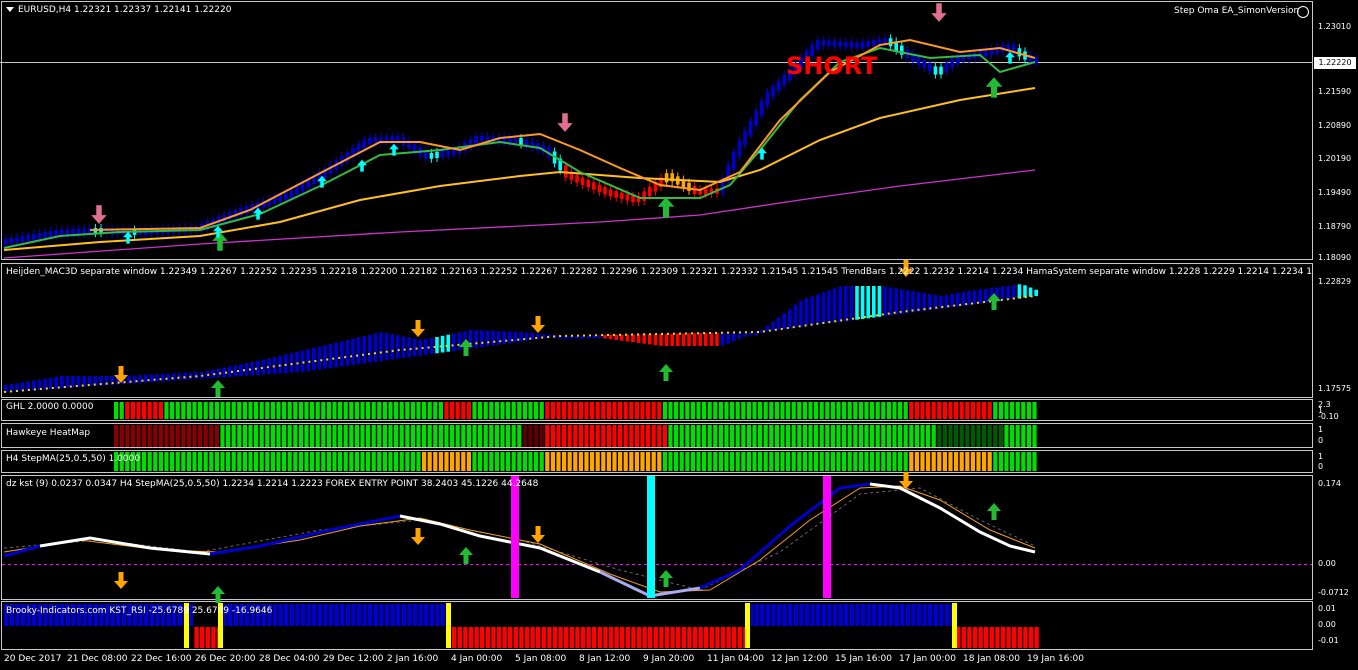 Image resolution: width=1358 pixels, height=670 pixels. Describe the element at coordinates (1333, 592) in the screenshot. I see `kst-axis-label: -0.0712` at that location.